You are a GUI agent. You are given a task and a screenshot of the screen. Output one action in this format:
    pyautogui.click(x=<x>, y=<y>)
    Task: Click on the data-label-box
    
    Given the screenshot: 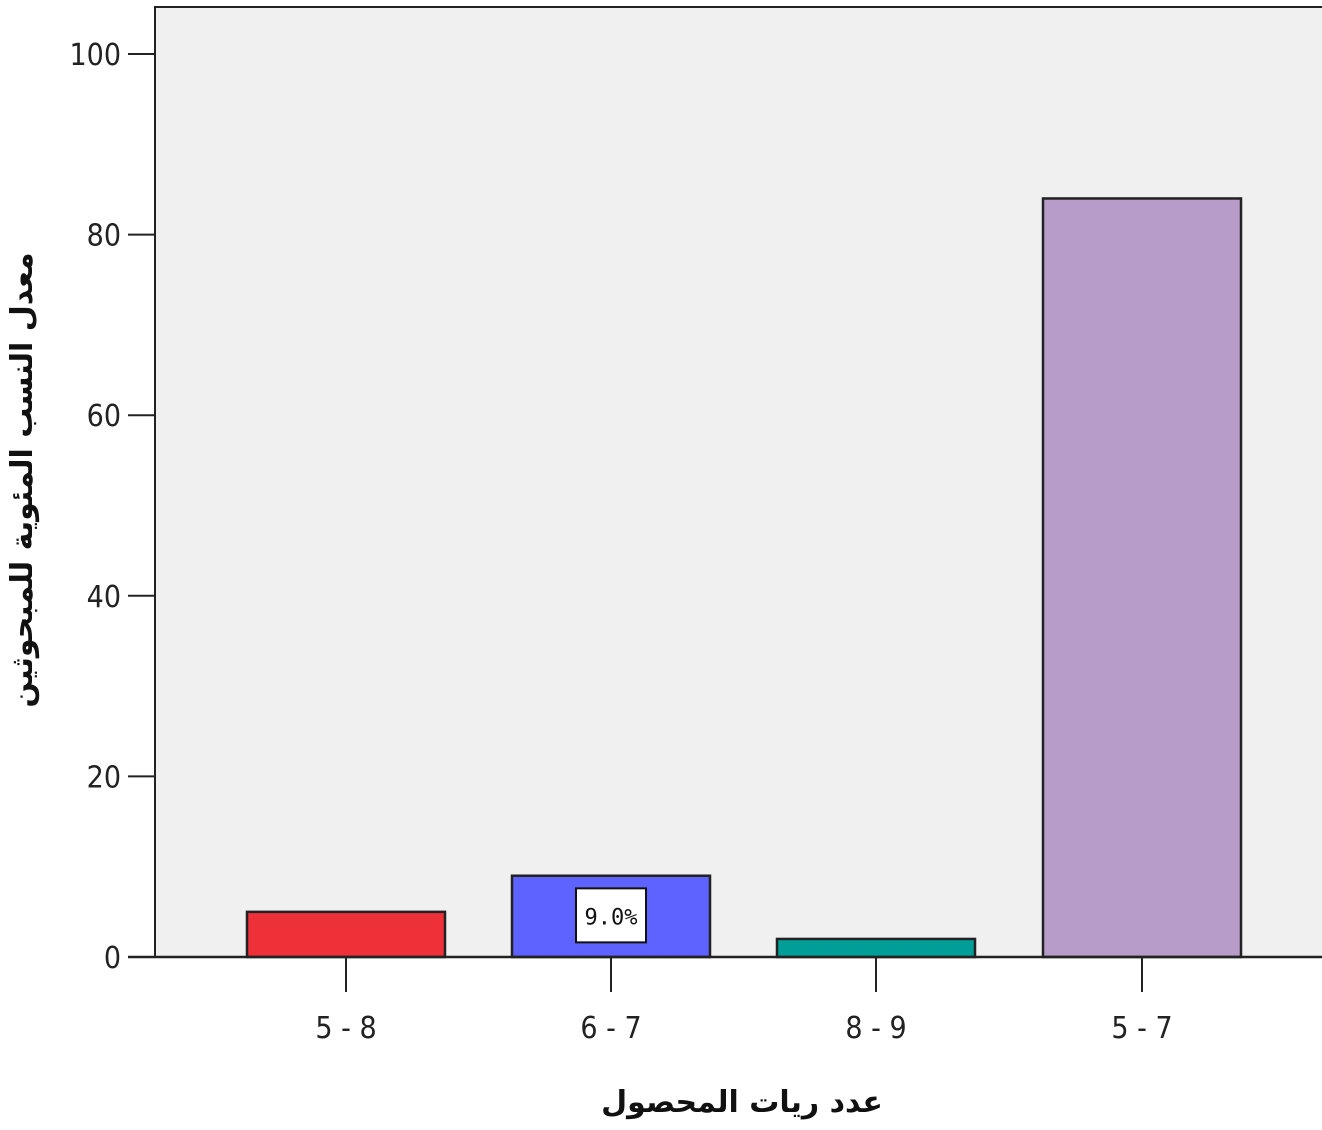 What is the action you would take?
    pyautogui.click(x=611, y=915)
    